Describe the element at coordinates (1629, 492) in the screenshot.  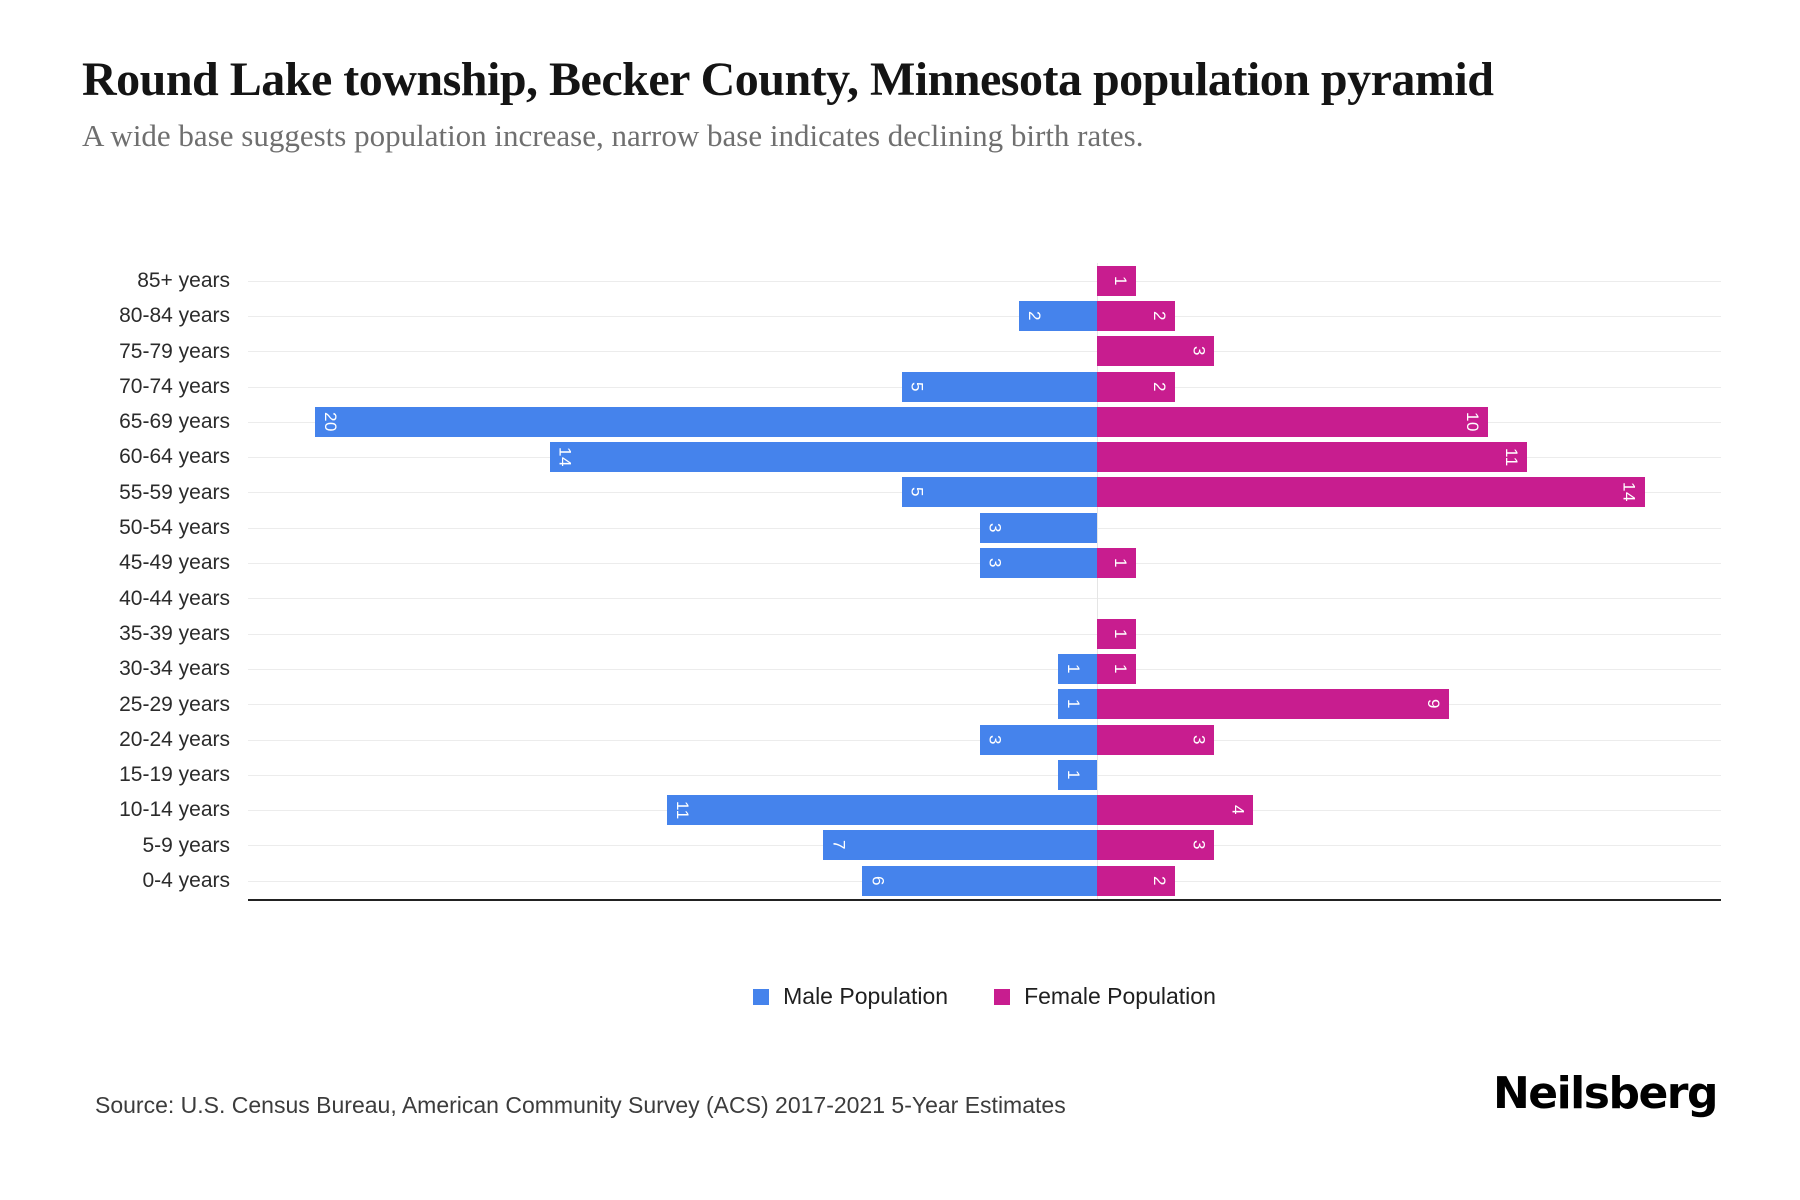
I see `female-bar-value: 14` at that location.